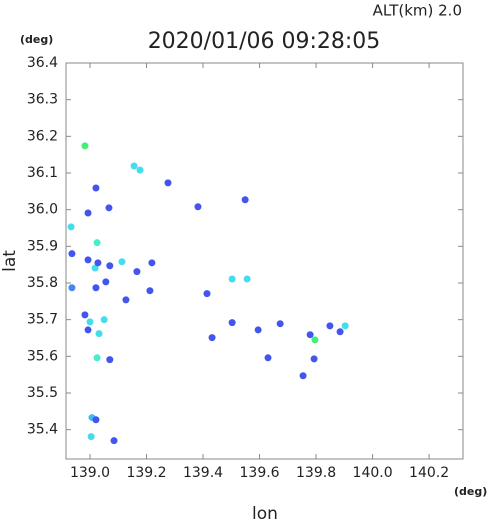 The image size is (490, 521). Describe the element at coordinates (429, 473) in the screenshot. I see `x-tick-label: 140.2` at that location.